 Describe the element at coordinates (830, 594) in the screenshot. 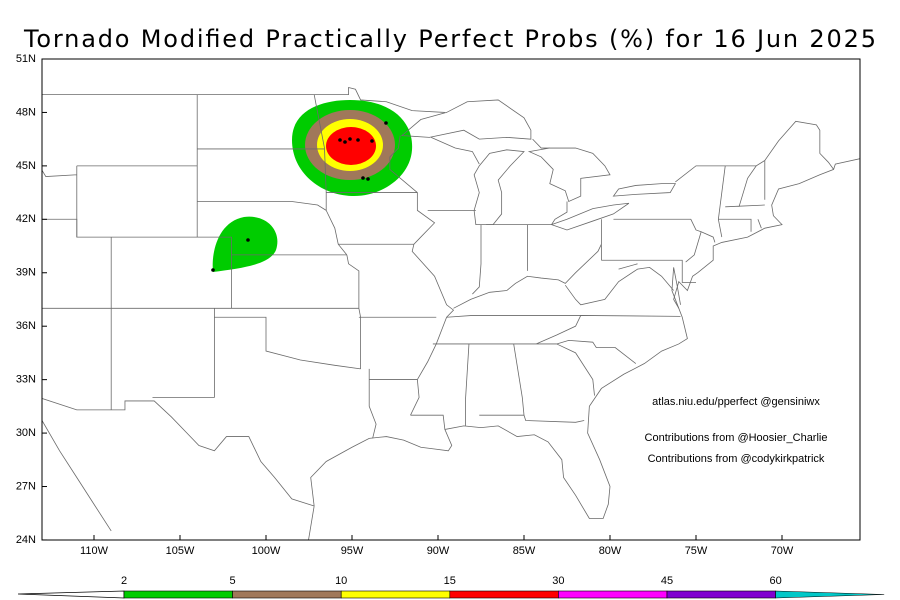

I see `colorbar-high-end` at that location.